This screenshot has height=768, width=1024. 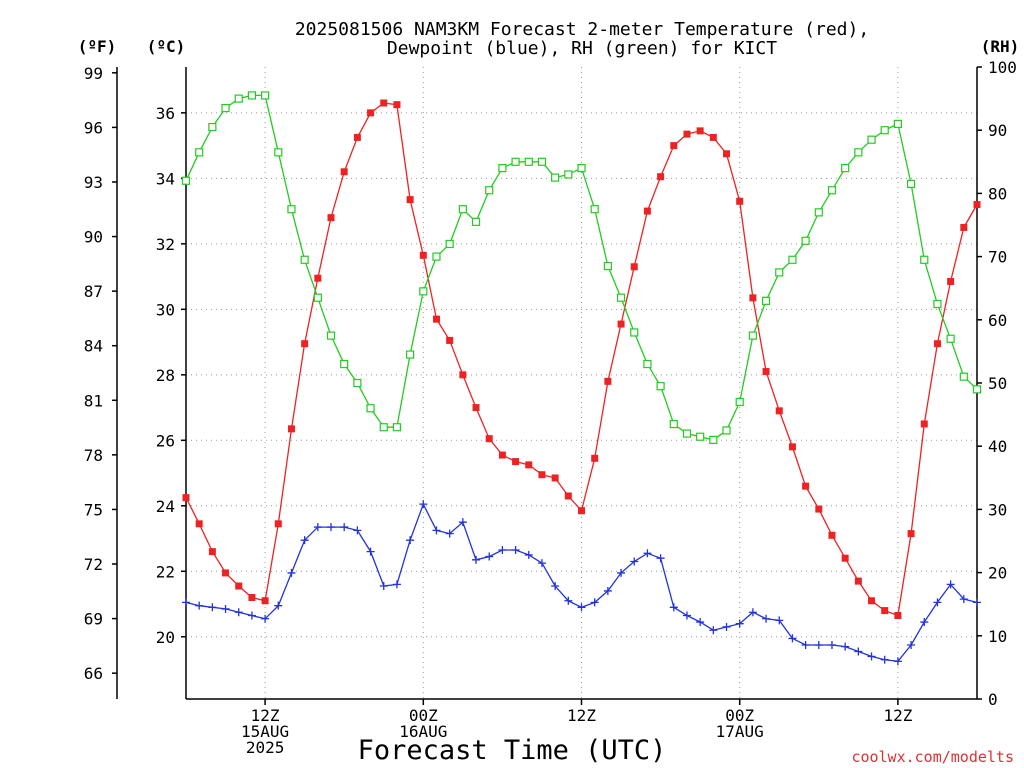 What do you see at coordinates (993, 699) in the screenshot?
I see `rh-tick-label: 0` at bounding box center [993, 699].